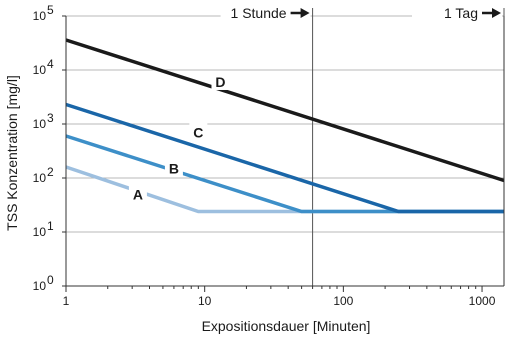 The width and height of the screenshot is (506, 338). What do you see at coordinates (205, 301) in the screenshot?
I see `x-tick-label: 10` at bounding box center [205, 301].